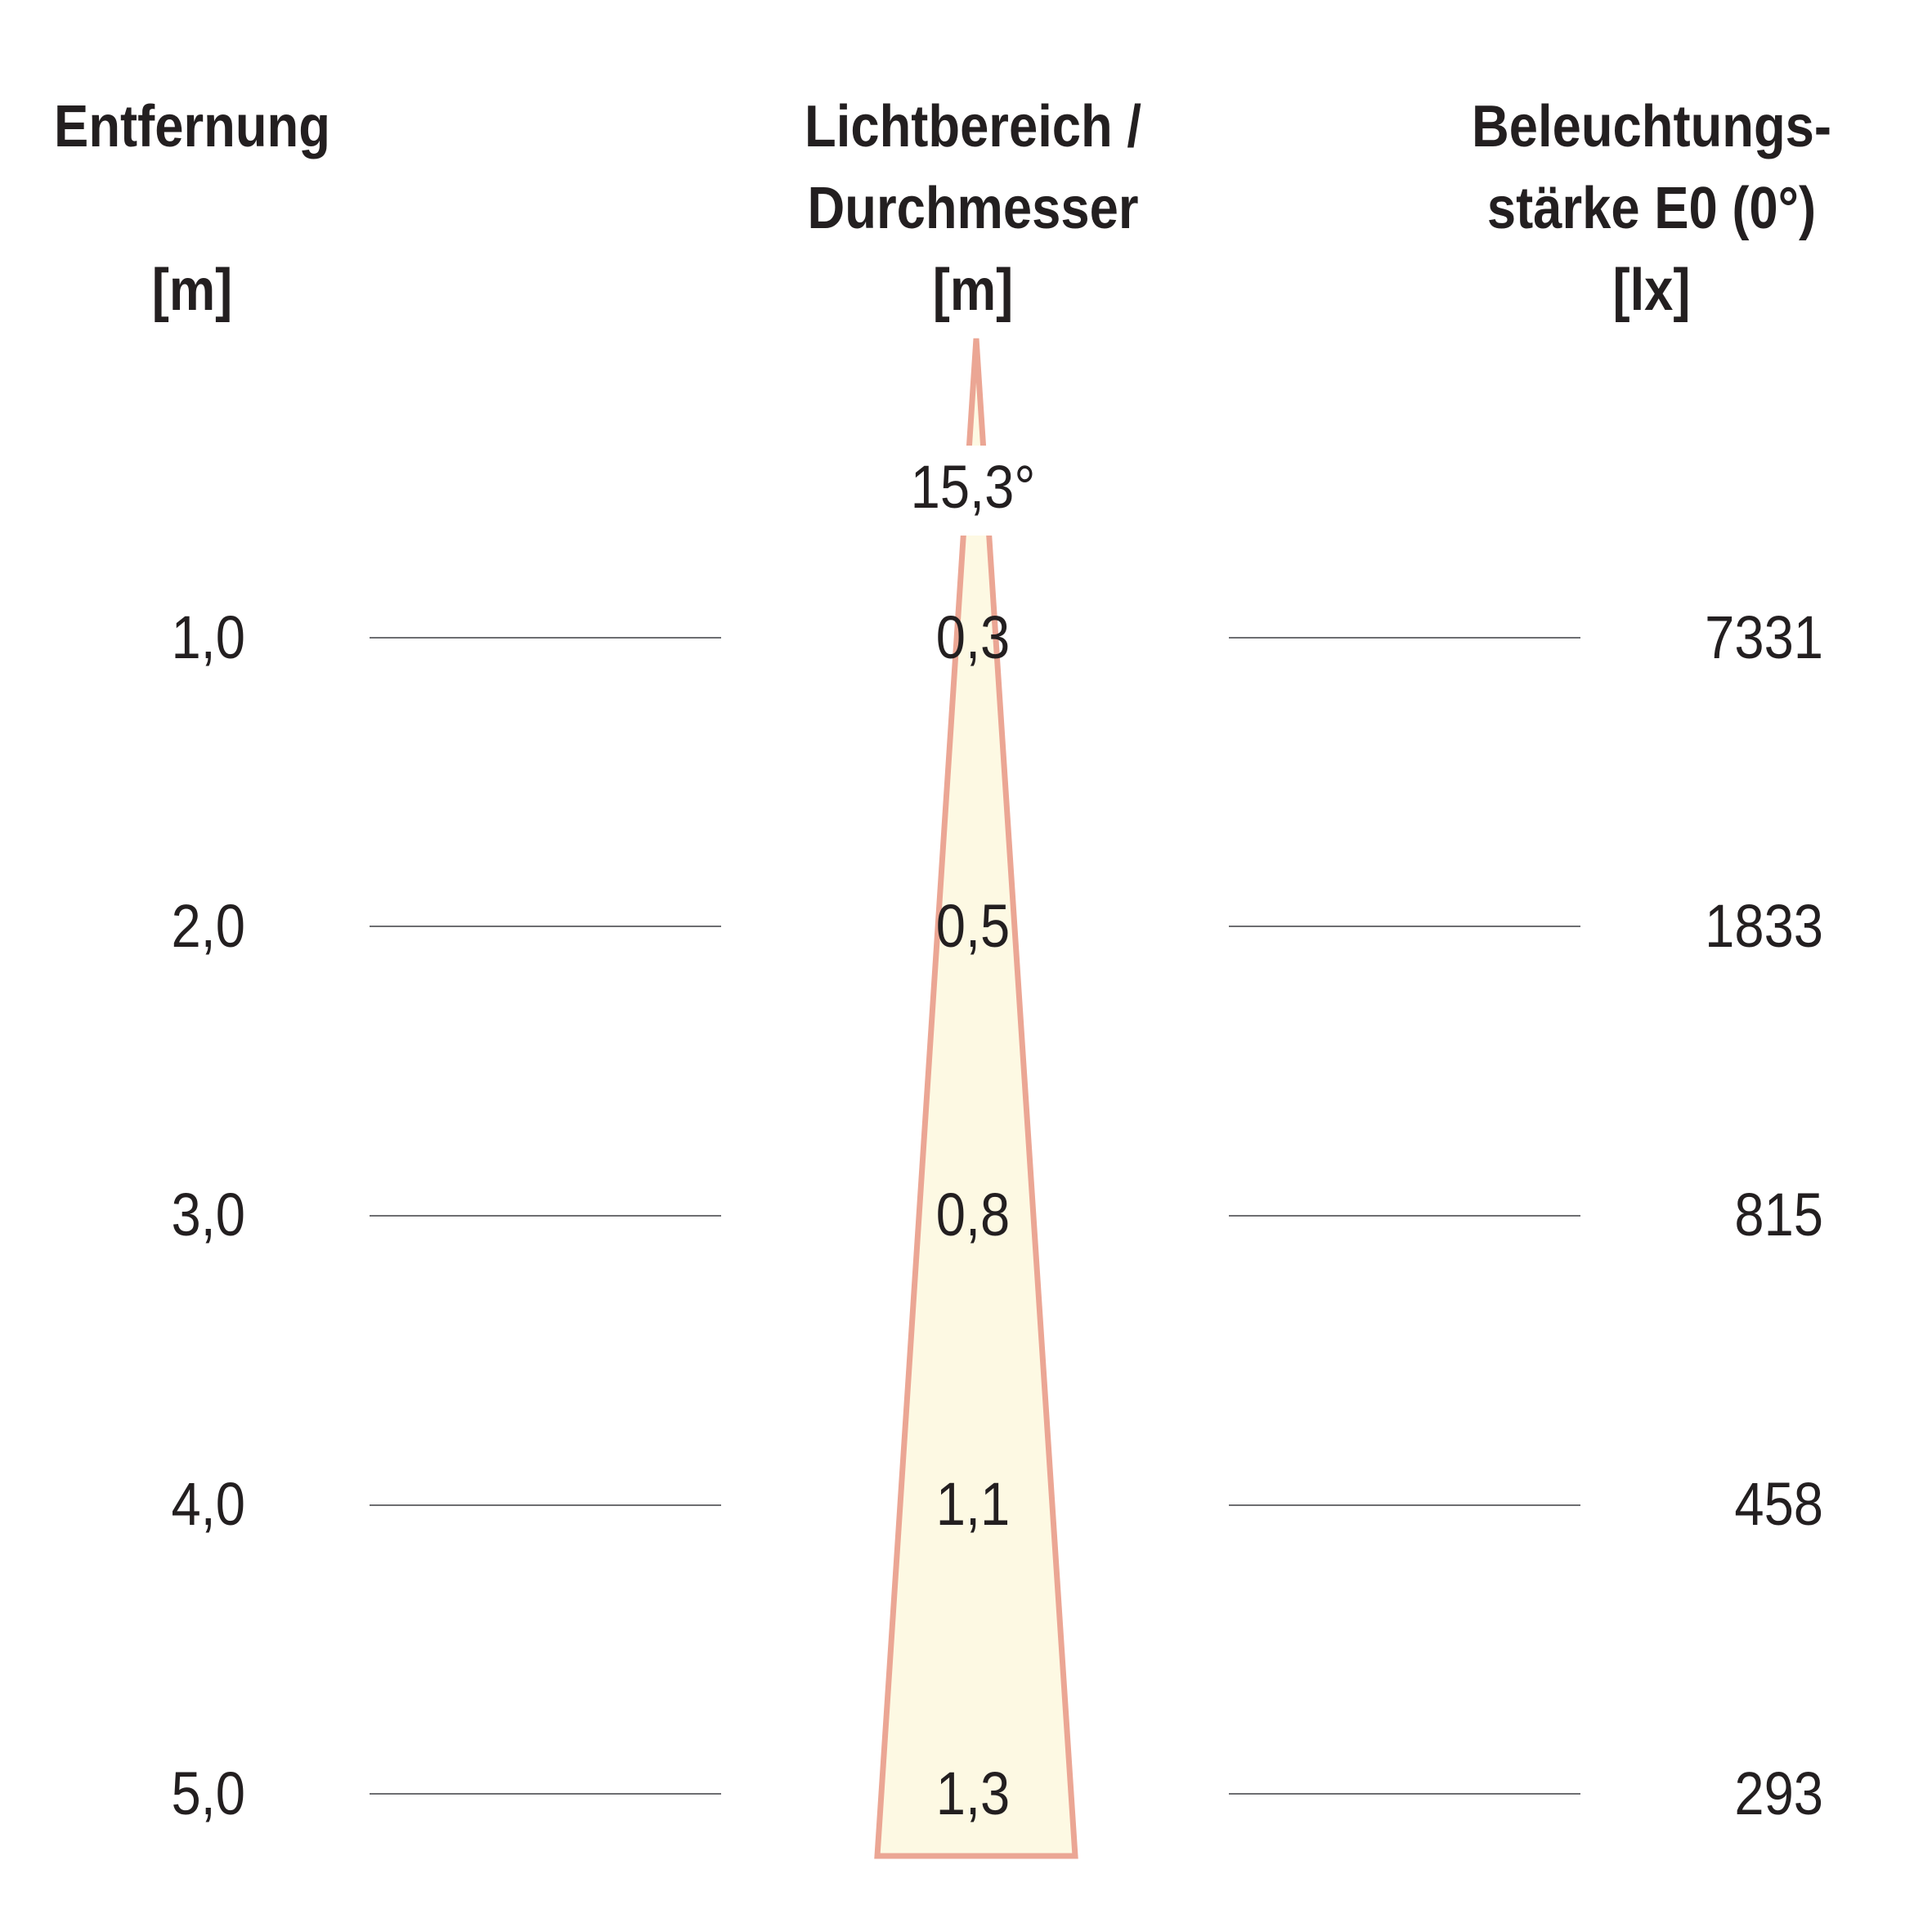 This screenshot has width=1932, height=1932. Describe the element at coordinates (973, 1214) in the screenshot. I see `diameter-value: 0,8` at that location.